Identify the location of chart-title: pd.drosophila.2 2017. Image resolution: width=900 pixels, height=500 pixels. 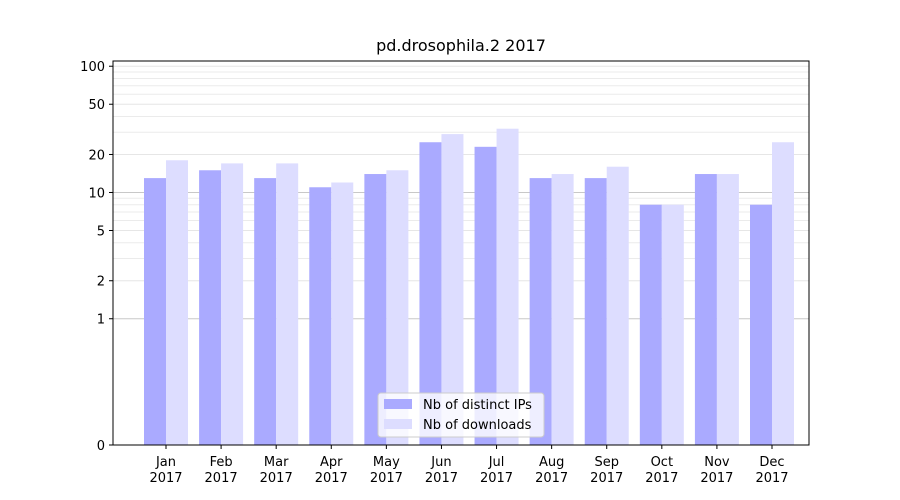
(461, 45).